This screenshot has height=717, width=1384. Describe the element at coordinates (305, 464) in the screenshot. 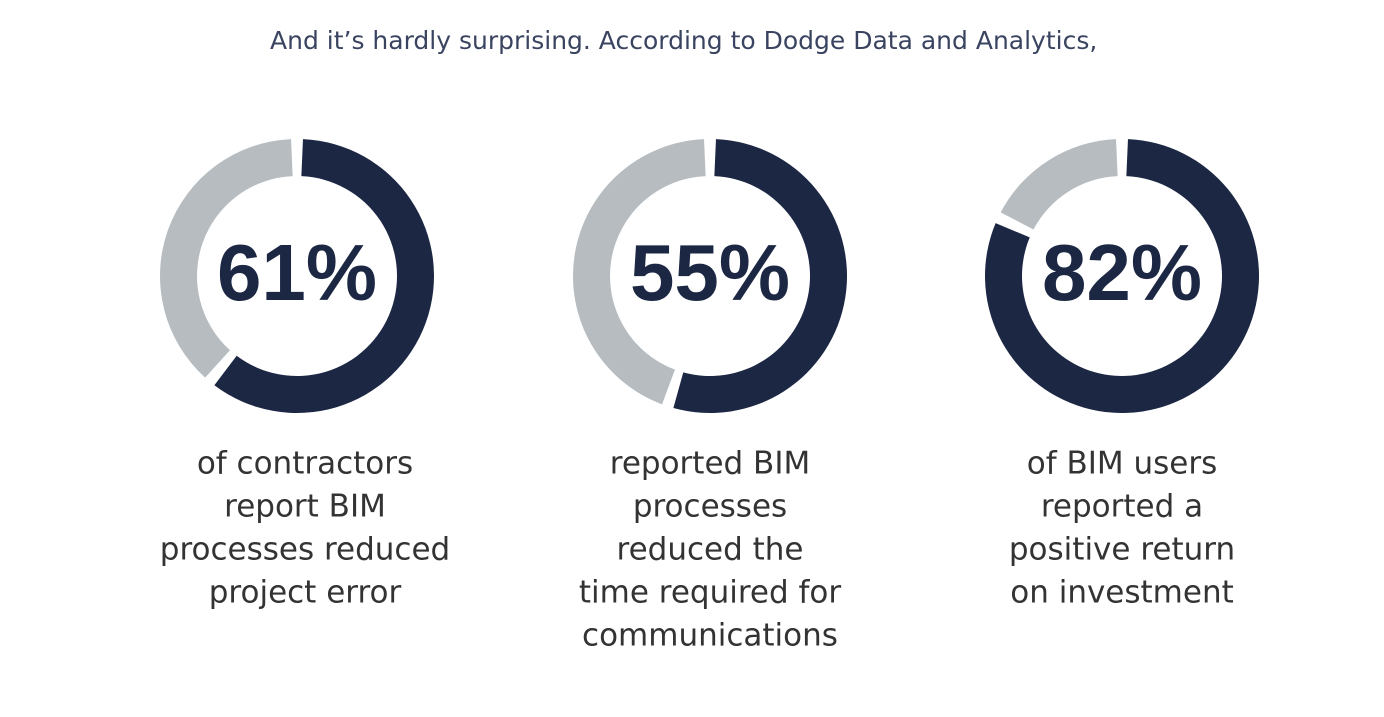

I see `caption-line: of contractors` at that location.